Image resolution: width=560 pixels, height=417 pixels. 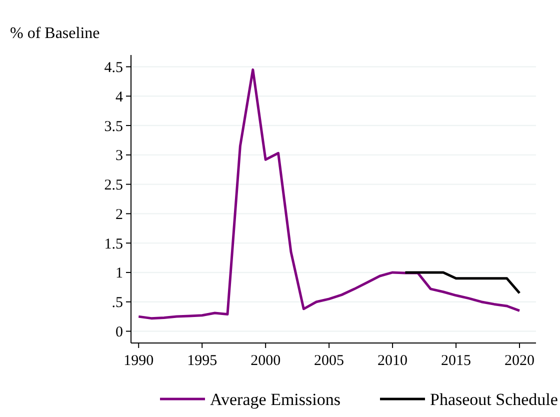 What do you see at coordinates (113, 68) in the screenshot?
I see `y-tick-label: 4.5` at bounding box center [113, 68].